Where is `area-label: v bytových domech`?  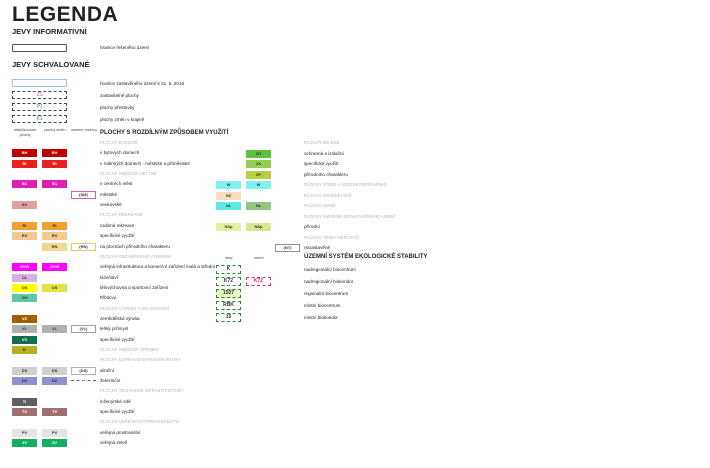 area-label: v bytových domech is located at coordinates (120, 153).